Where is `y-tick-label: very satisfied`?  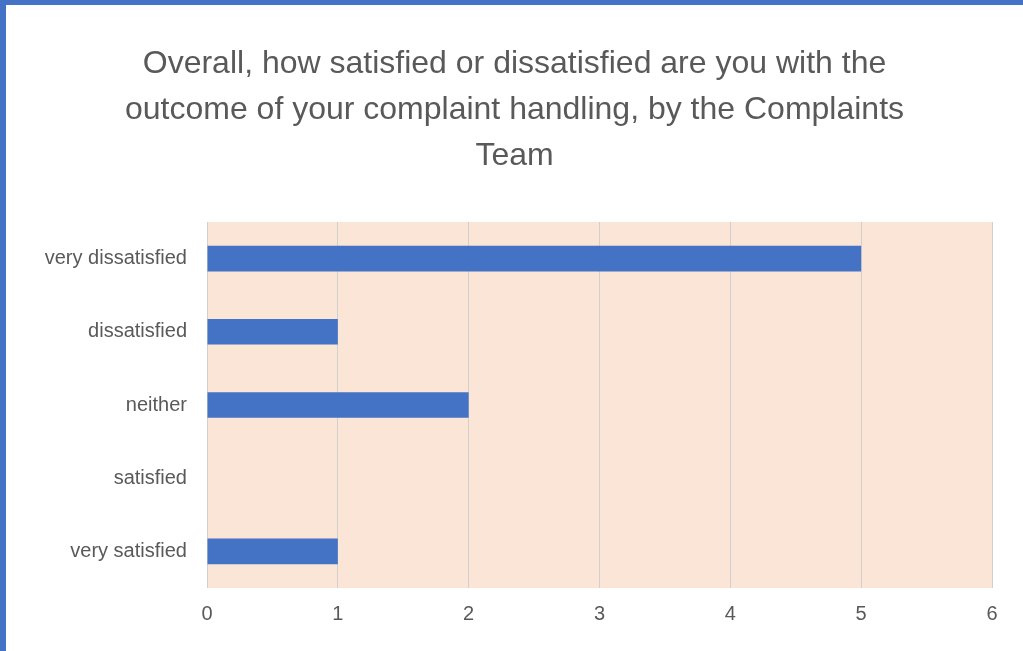
y-tick-label: very satisfied is located at coordinates (128, 549).